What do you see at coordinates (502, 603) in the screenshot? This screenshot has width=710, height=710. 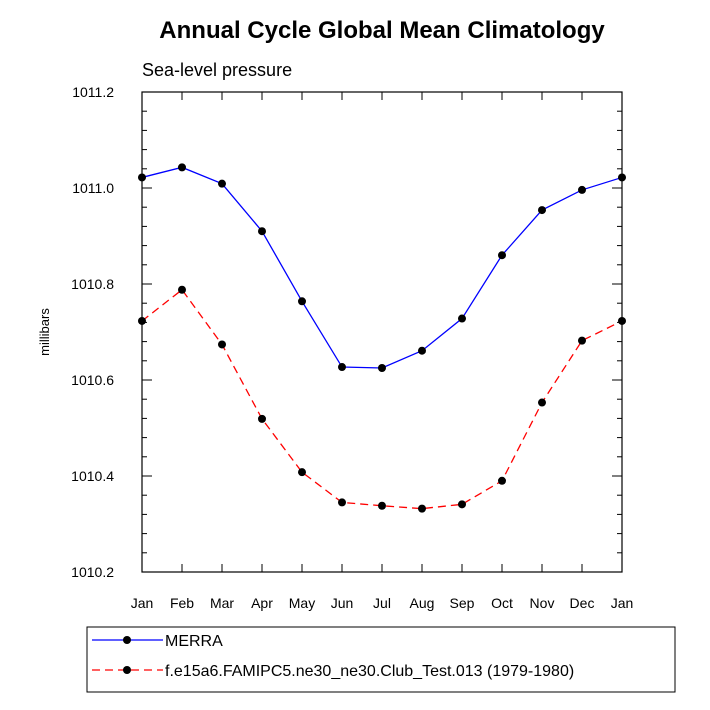 I see `x-tick-label: Oct` at bounding box center [502, 603].